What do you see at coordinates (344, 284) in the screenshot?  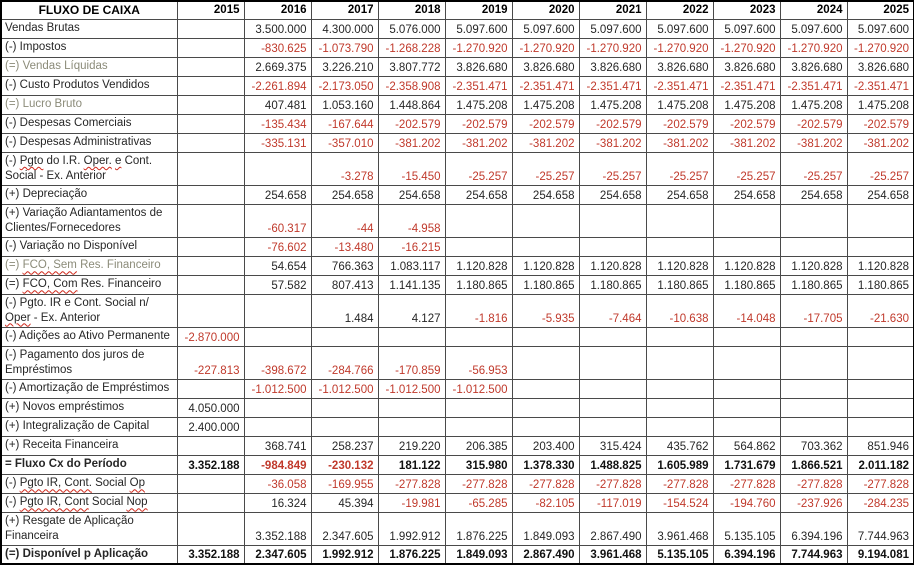 I see `value-cell-2017: 807.413` at bounding box center [344, 284].